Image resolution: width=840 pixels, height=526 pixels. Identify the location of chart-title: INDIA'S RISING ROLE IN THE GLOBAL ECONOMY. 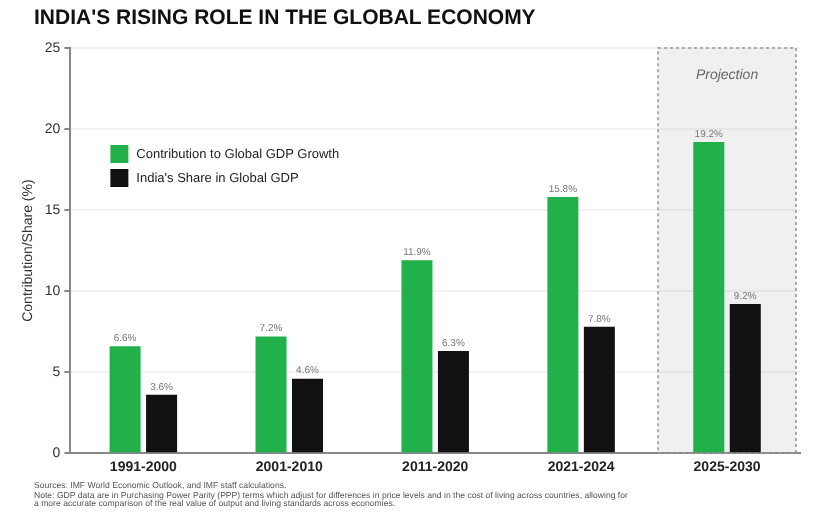
(285, 18).